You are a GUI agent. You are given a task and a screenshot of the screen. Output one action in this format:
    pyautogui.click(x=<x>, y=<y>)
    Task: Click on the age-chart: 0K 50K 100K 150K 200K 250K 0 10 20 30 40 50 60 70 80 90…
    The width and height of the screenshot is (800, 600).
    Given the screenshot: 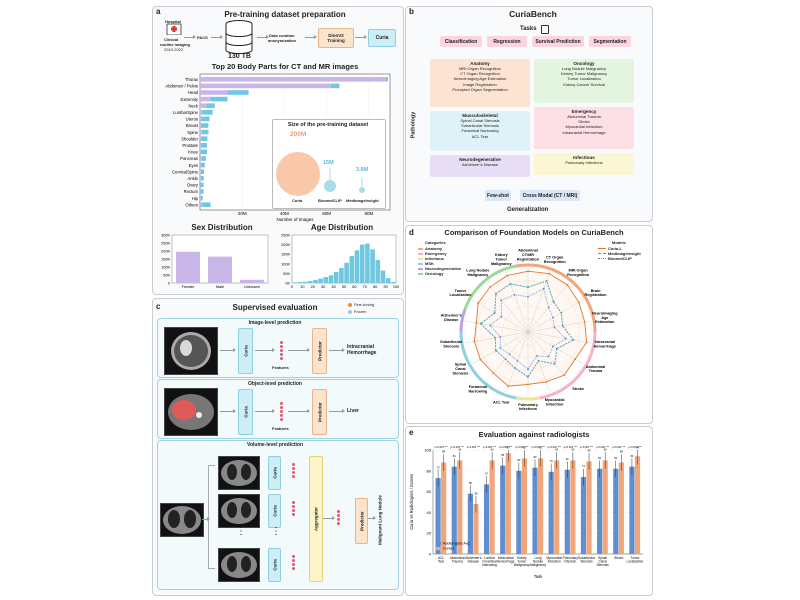 What is the action you would take?
    pyautogui.click(x=340, y=262)
    